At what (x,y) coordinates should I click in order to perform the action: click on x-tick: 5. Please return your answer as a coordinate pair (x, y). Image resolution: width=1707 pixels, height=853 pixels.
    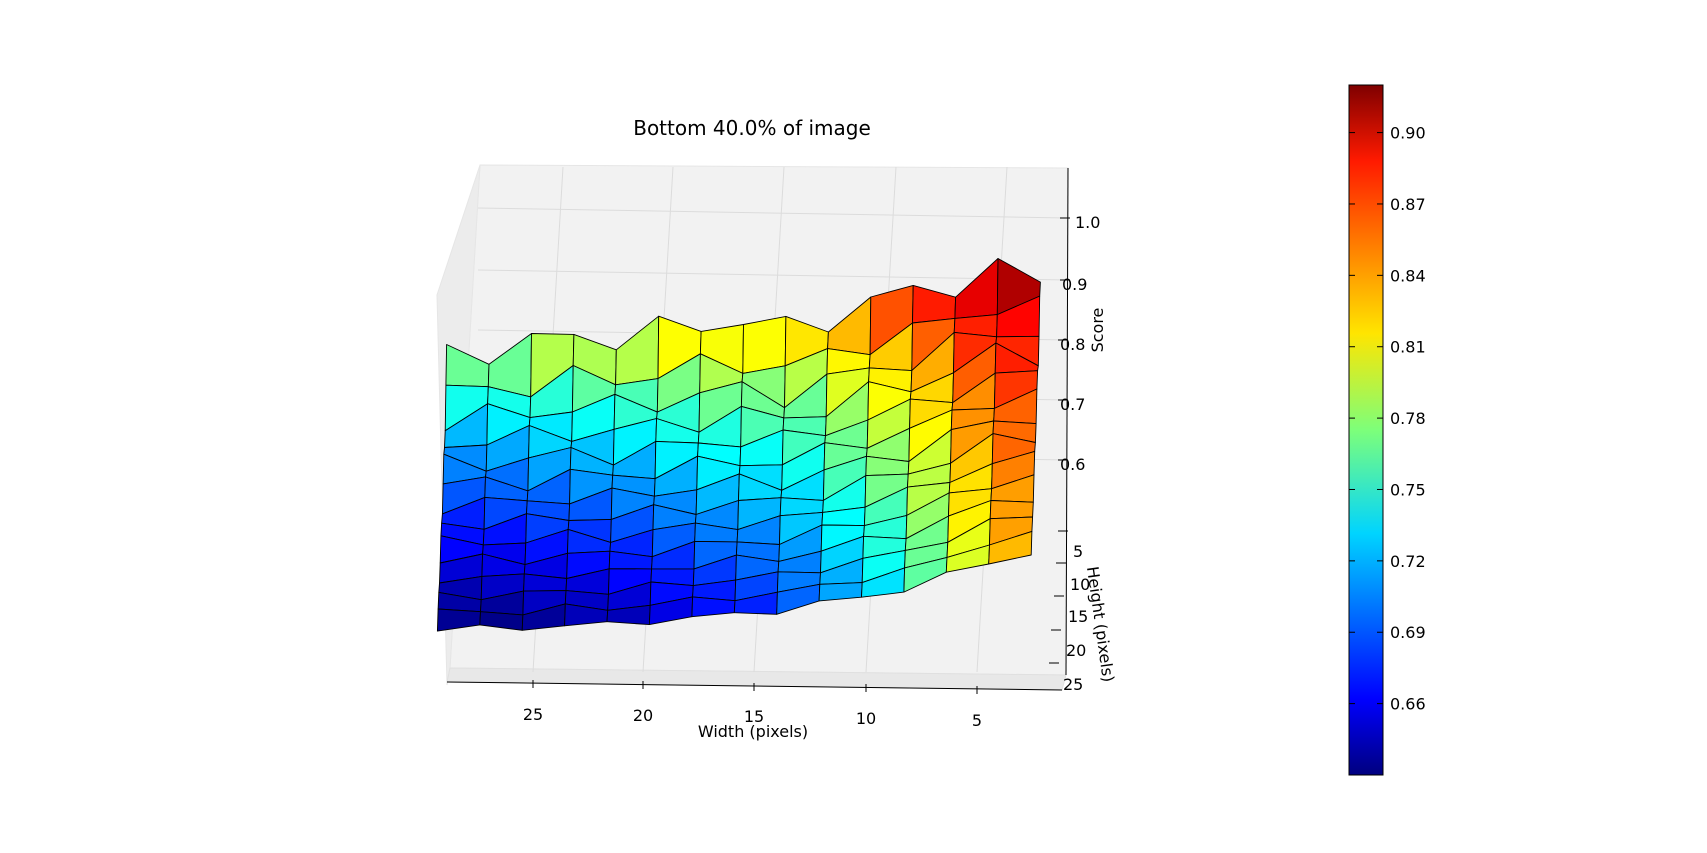
    Looking at the image, I should click on (977, 708).